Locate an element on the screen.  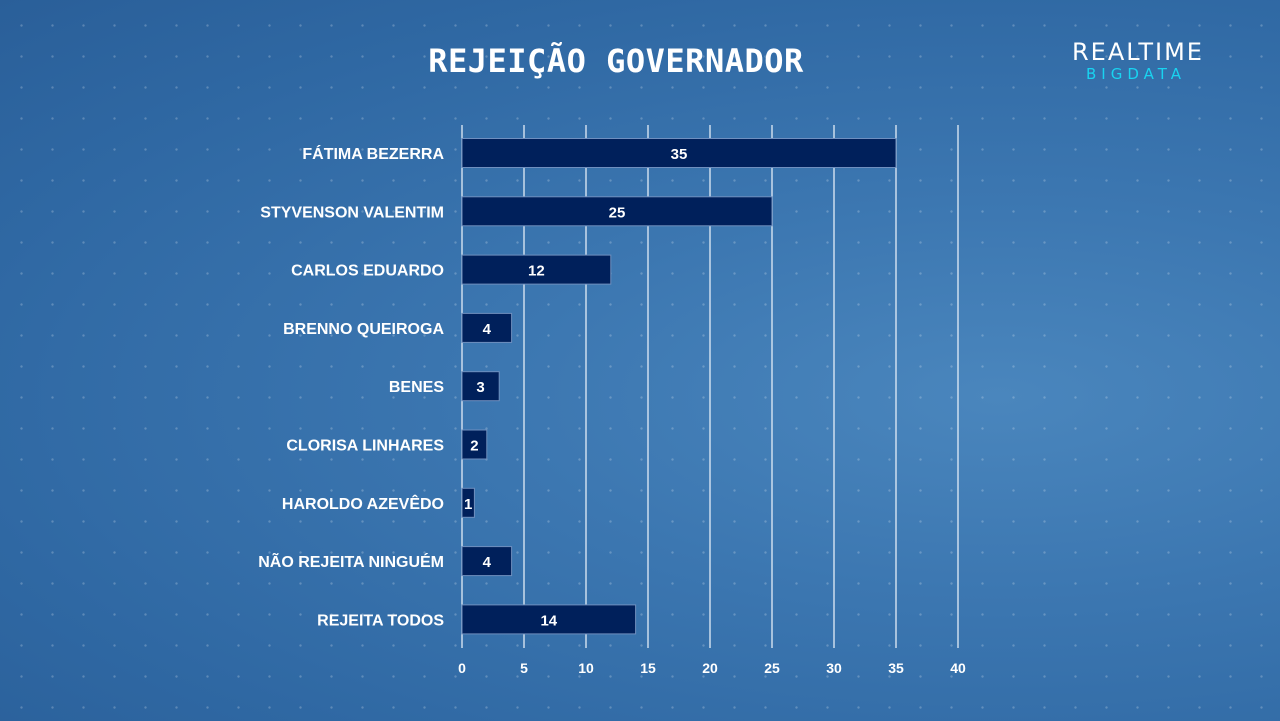
x-tick-label: 20 is located at coordinates (710, 668).